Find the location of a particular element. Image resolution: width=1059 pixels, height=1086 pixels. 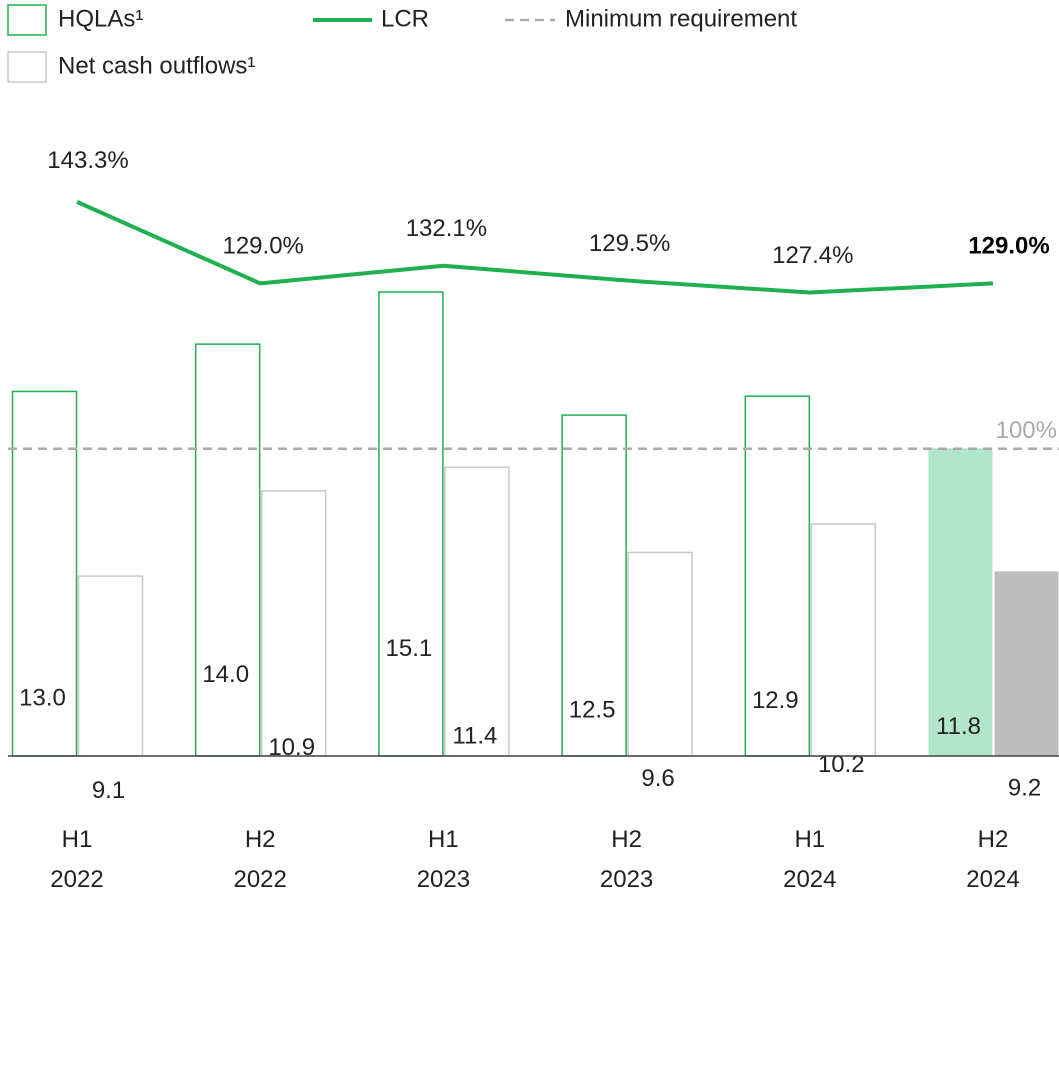

line-value-label: 129.5% is located at coordinates (629, 243).